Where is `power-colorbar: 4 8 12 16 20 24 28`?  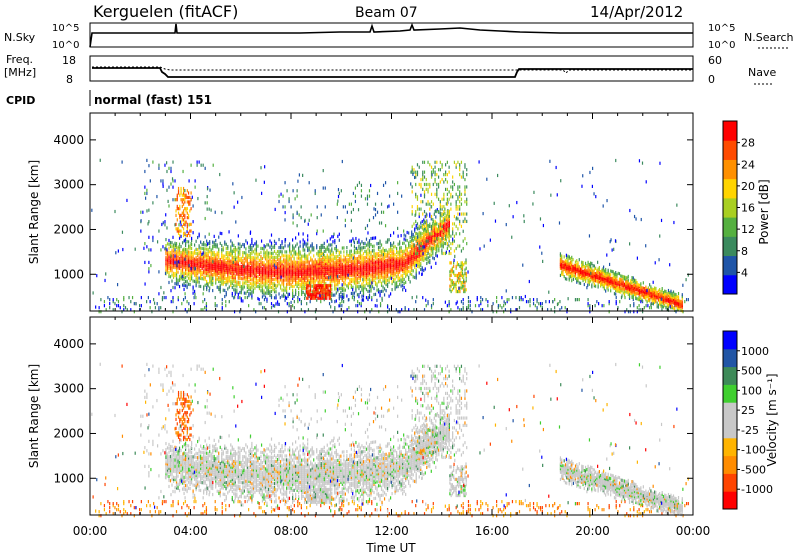 power-colorbar: 4 8 12 16 20 24 28 is located at coordinates (738, 207).